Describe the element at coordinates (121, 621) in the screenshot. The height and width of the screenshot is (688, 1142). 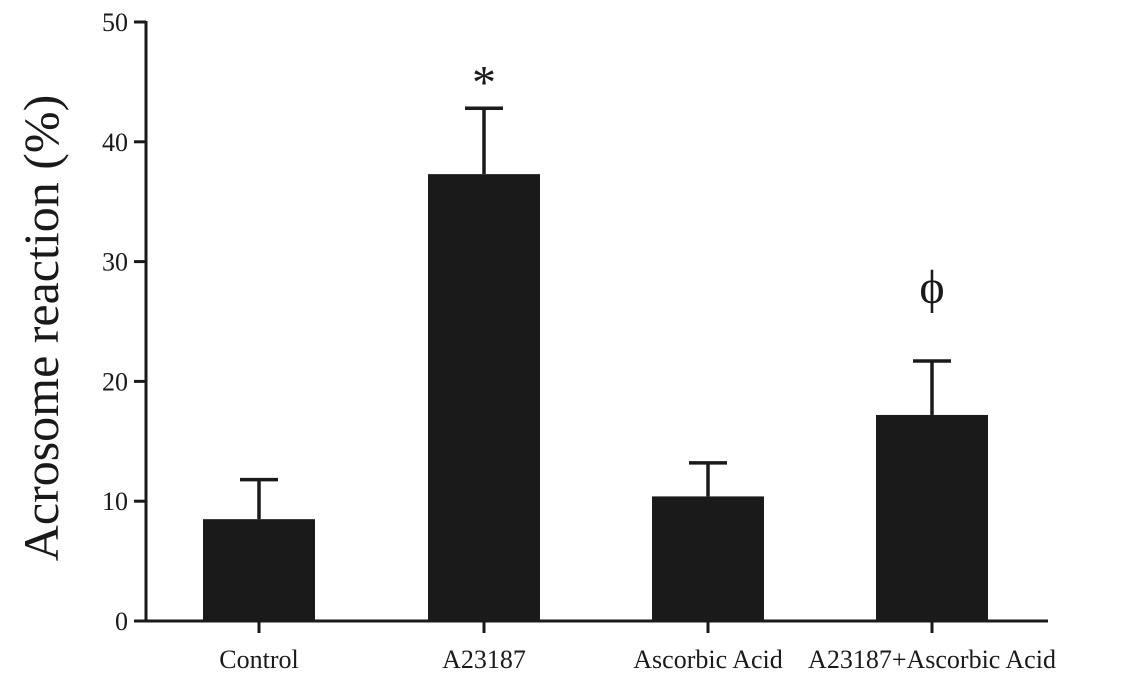
I see `y-tick-label: 0` at that location.